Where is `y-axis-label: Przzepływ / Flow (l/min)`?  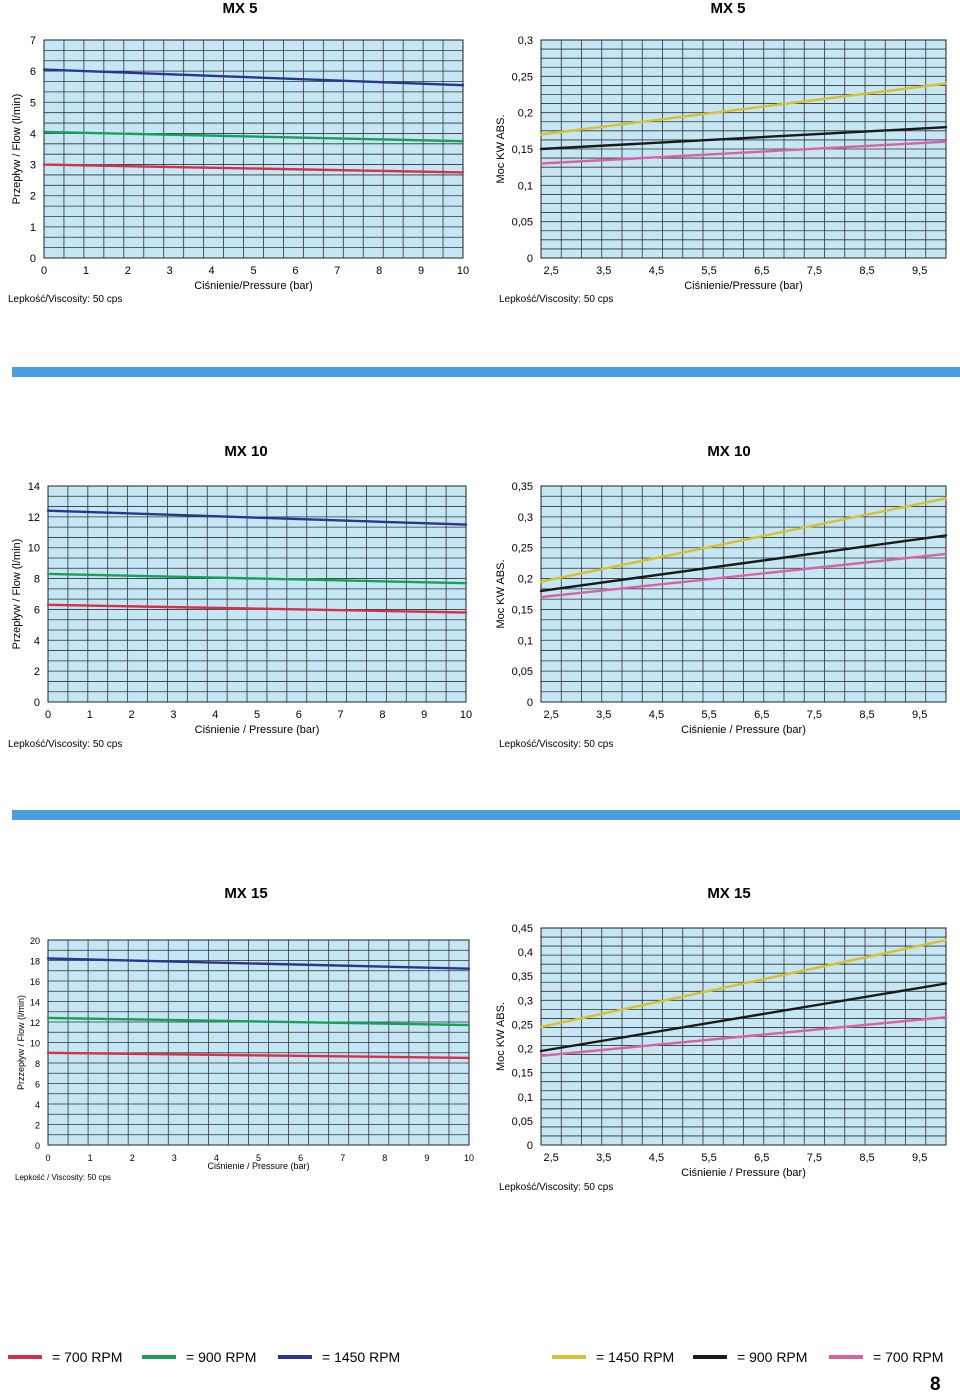
y-axis-label: Przzepływ / Flow (l/min) is located at coordinates (21, 1042).